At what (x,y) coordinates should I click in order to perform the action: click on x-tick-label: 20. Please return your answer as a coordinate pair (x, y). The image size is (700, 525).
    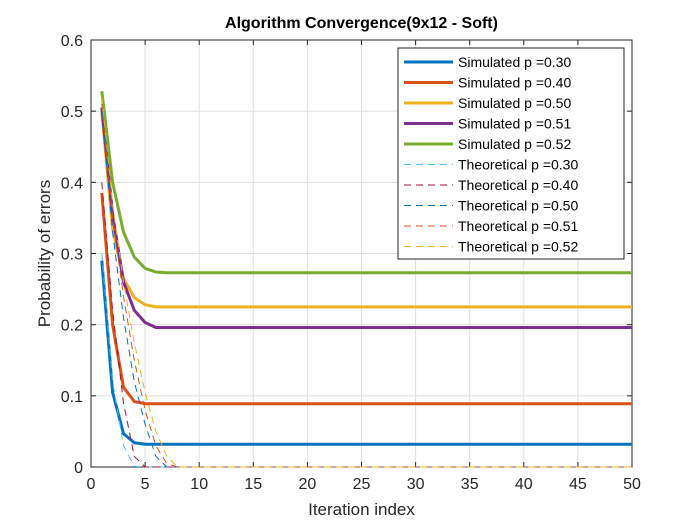
    Looking at the image, I should click on (308, 484).